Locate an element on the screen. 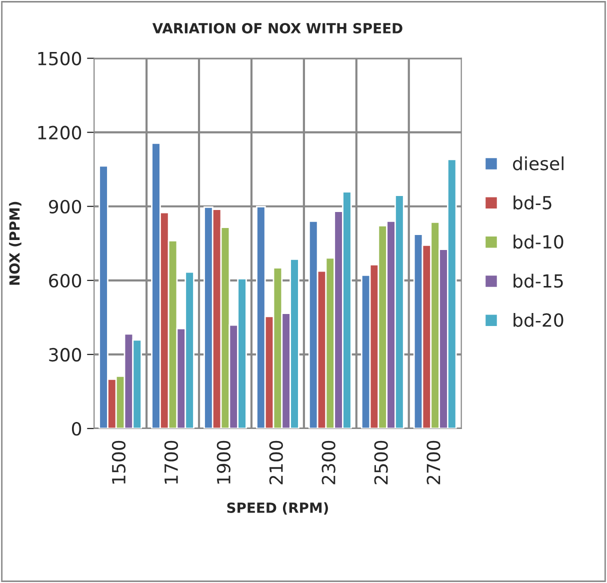  x-tick-label: 2300 is located at coordinates (329, 462).